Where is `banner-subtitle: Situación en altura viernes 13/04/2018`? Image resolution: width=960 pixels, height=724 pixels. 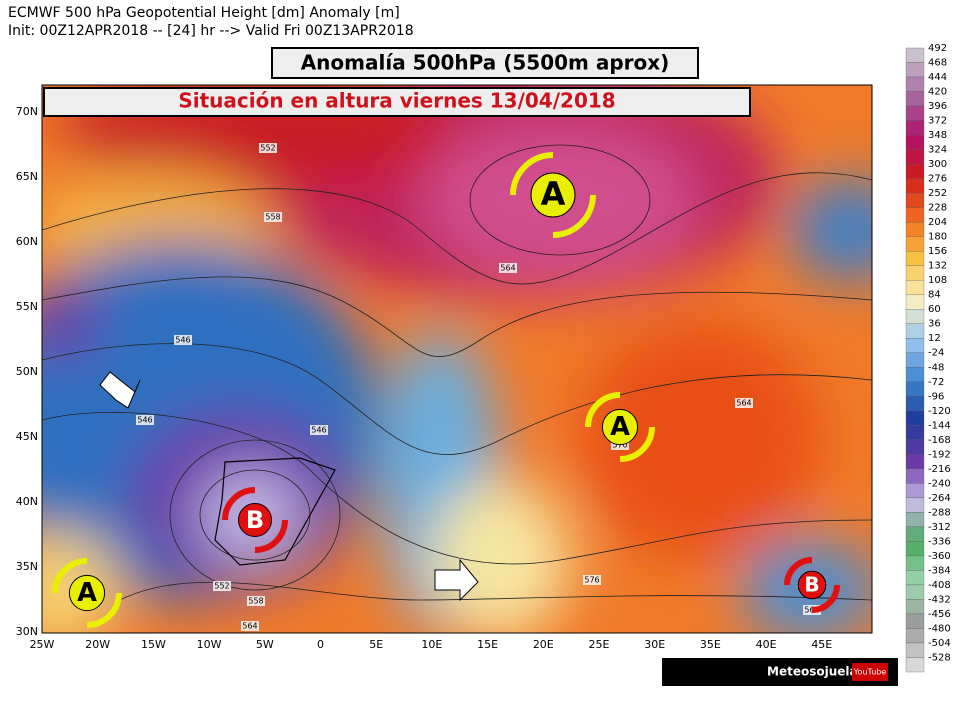 banner-subtitle: Situación en altura viernes 13/04/2018 is located at coordinates (396, 101).